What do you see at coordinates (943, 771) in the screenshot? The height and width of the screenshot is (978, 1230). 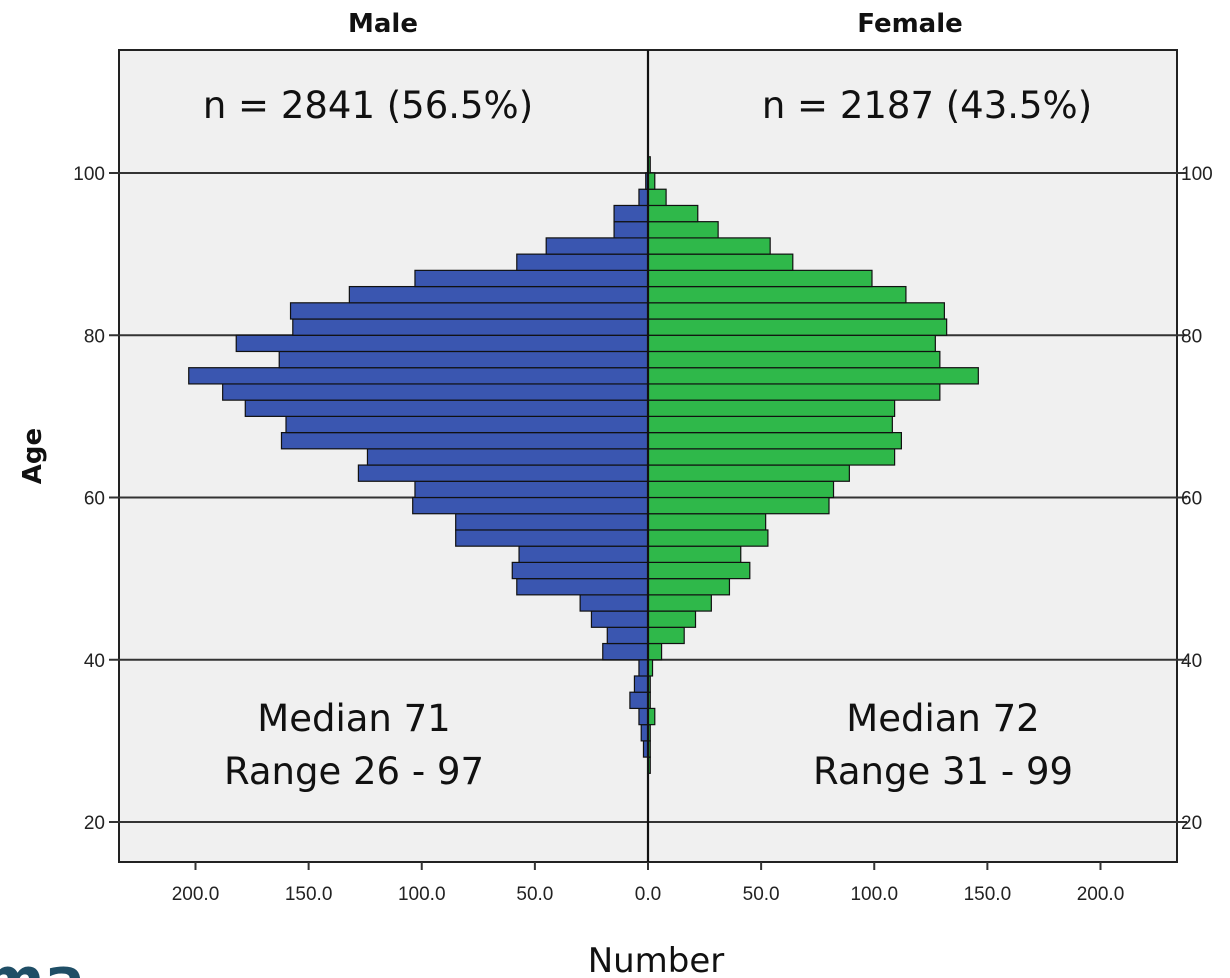 I see `female-range-label: Range 31 - 99` at bounding box center [943, 771].